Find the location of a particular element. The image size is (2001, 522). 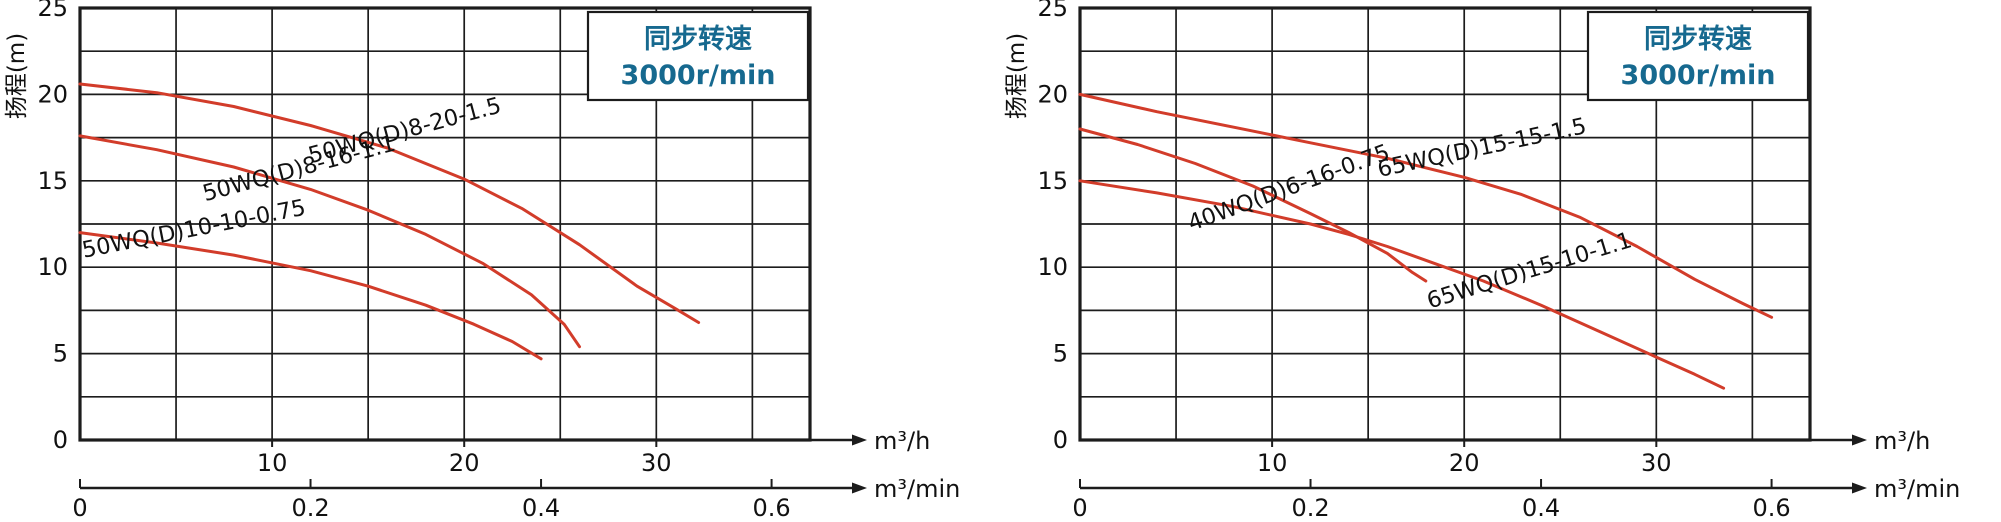

curve-label: 50WQ(D)10-10-0.75 is located at coordinates (194, 229).